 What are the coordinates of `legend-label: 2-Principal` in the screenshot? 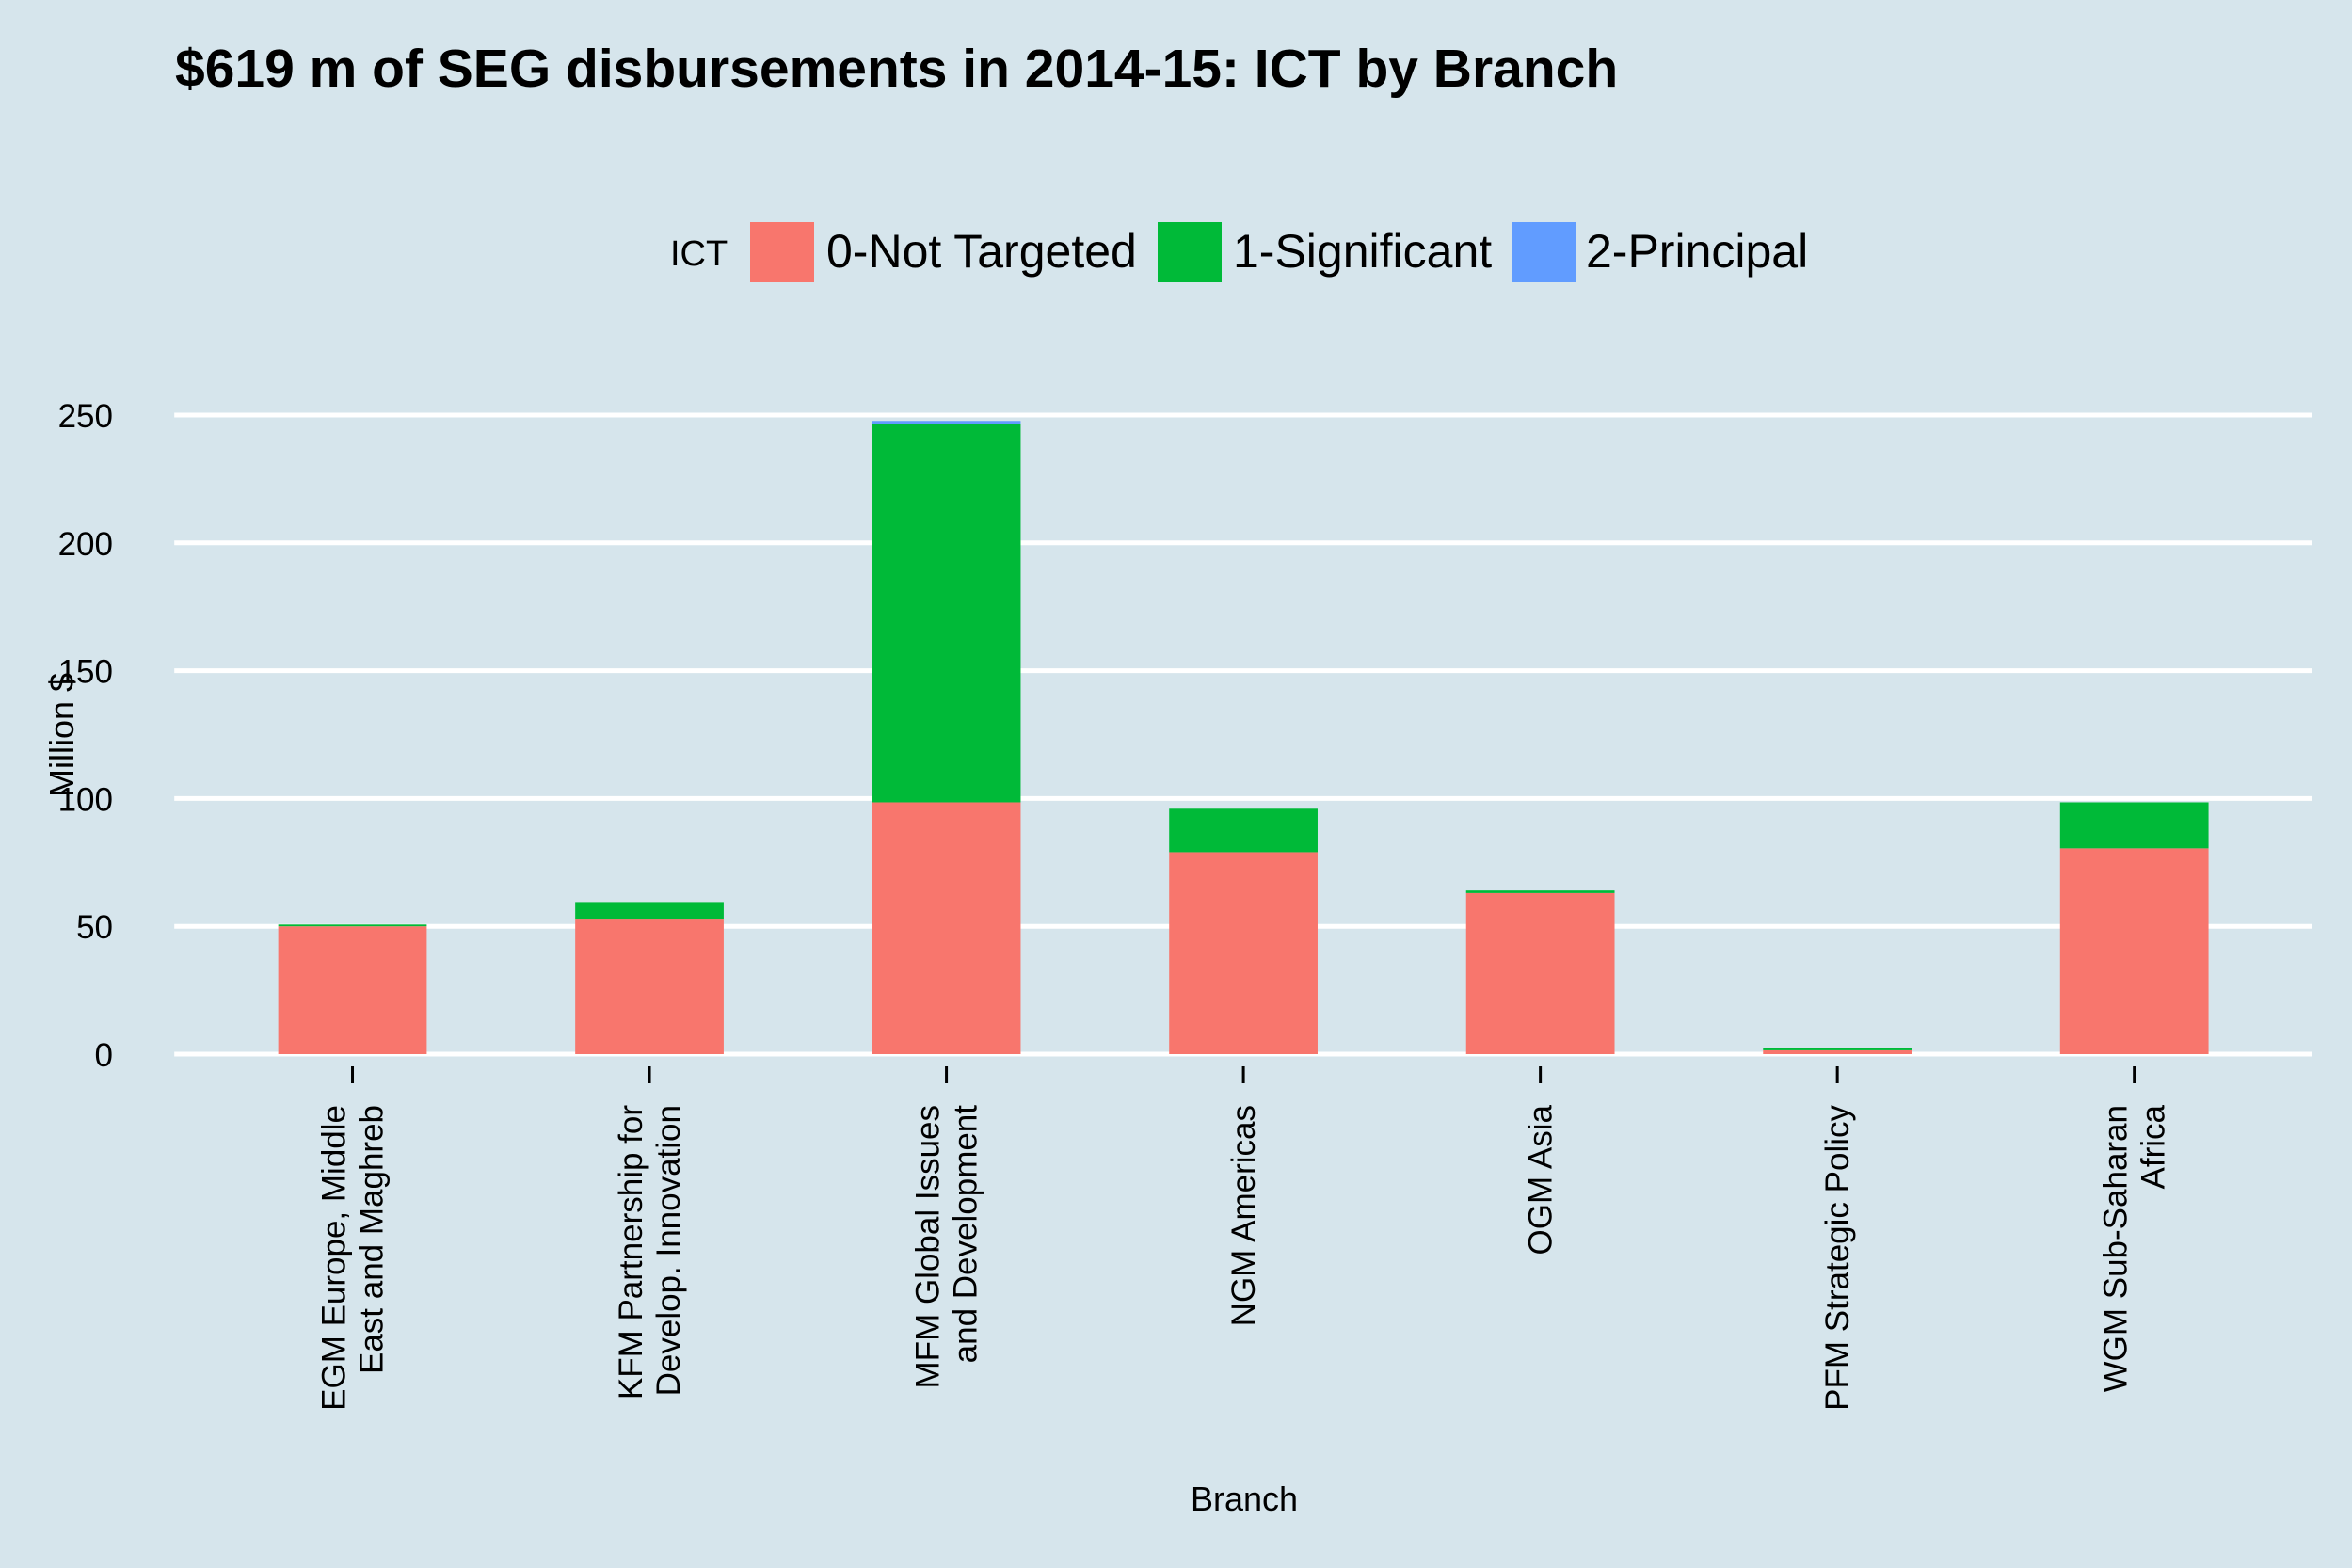 It's located at (1697, 251).